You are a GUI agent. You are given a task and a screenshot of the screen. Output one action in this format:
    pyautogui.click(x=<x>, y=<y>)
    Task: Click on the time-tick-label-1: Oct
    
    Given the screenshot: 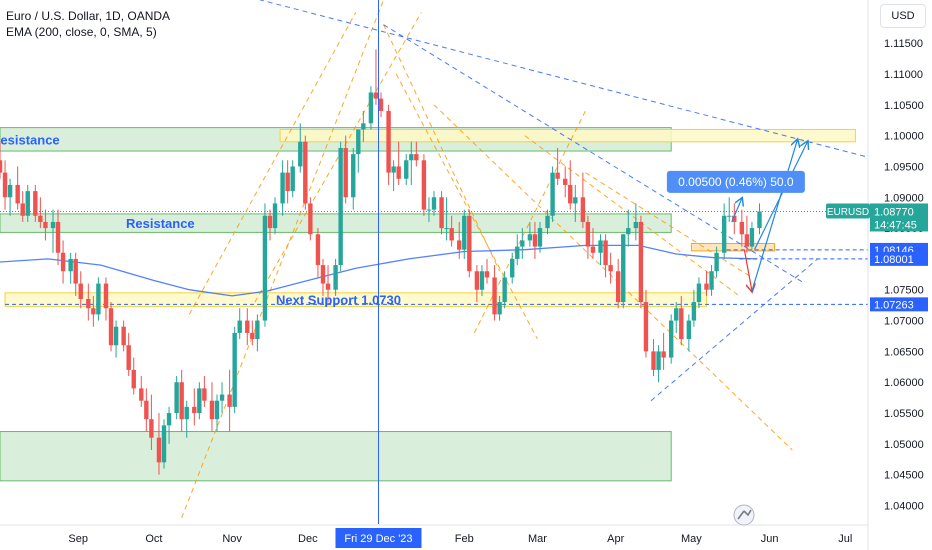 What is the action you would take?
    pyautogui.click(x=153, y=539)
    